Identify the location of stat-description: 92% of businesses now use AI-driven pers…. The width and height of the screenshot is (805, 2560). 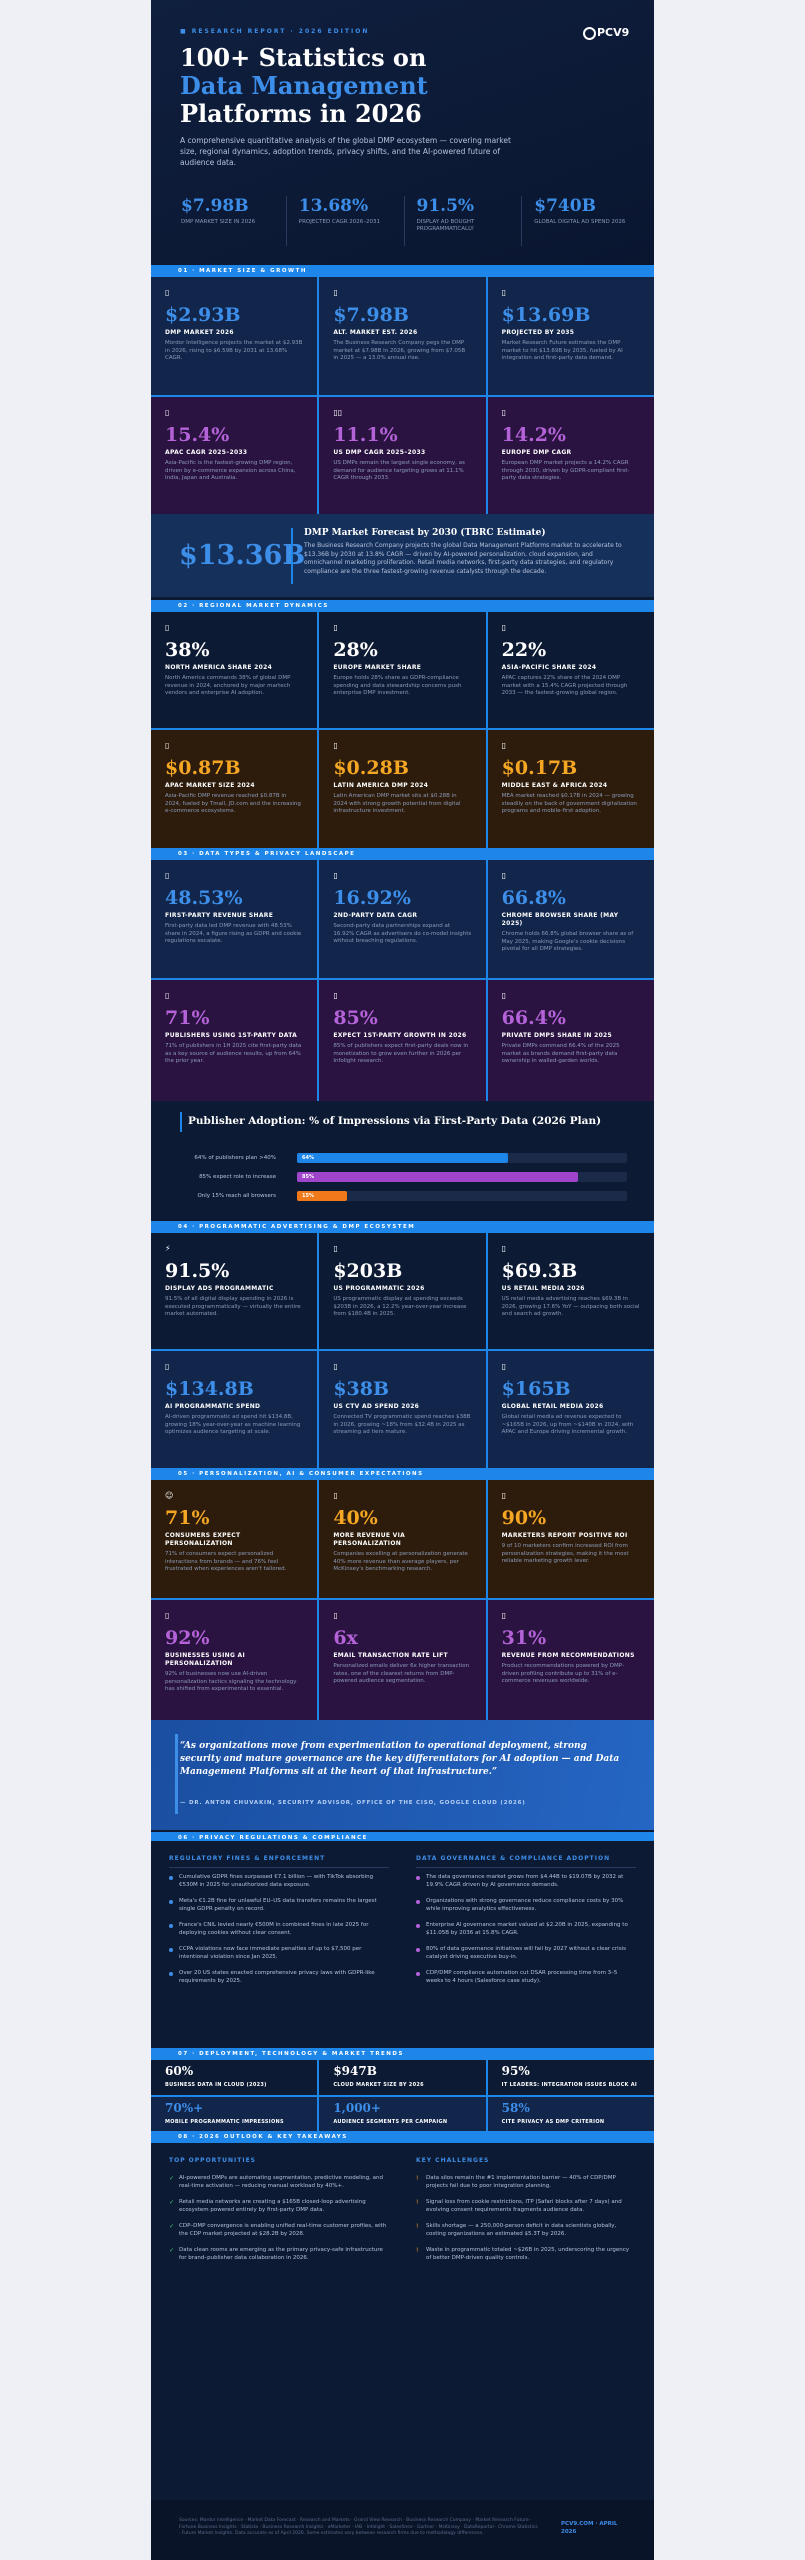
(231, 1681).